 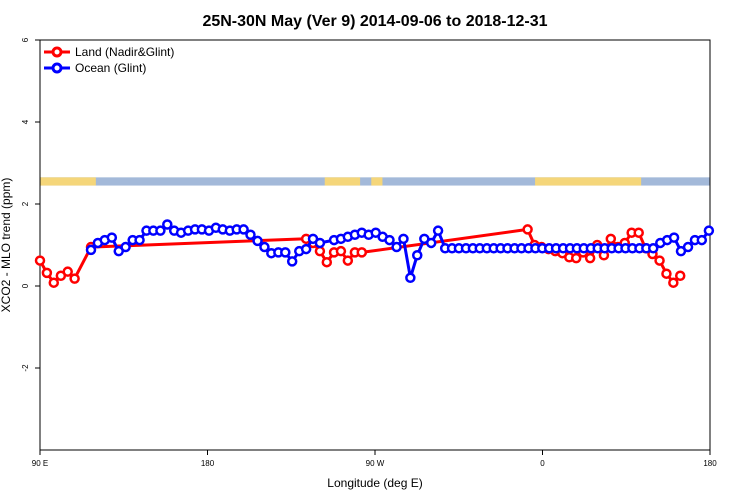 What do you see at coordinates (109, 60) in the screenshot?
I see `legend: Land (Nadir&Glint) Ocean (Glint)` at bounding box center [109, 60].